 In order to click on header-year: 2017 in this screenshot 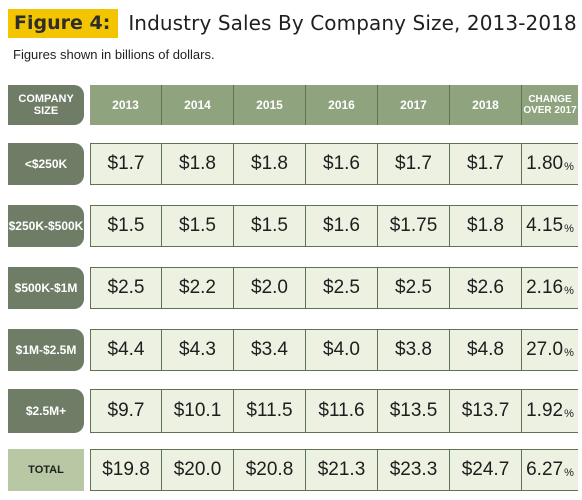, I will do `click(414, 105)`.